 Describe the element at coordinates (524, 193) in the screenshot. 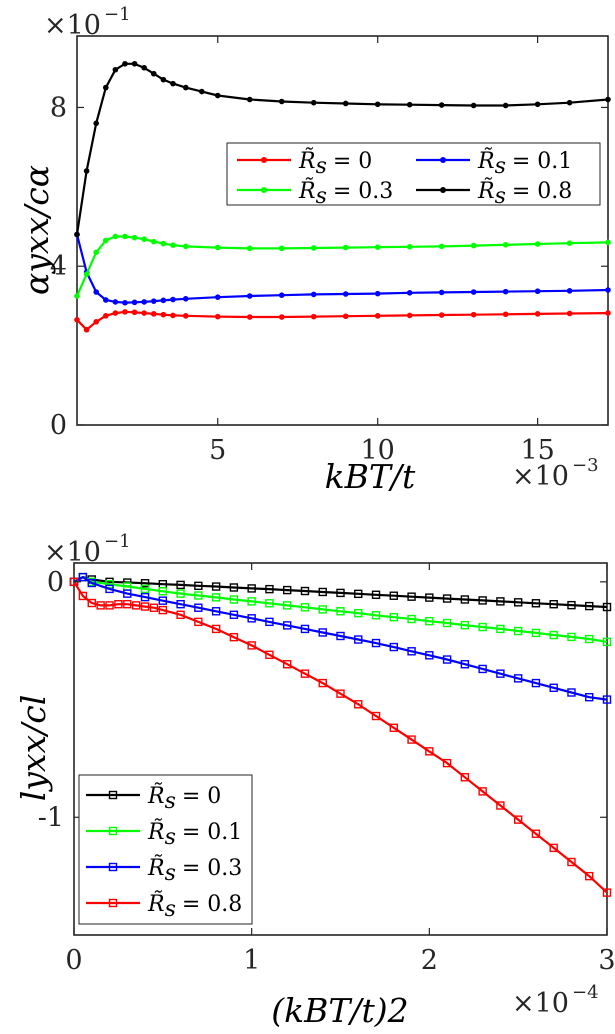

I see `legend-label: R̃s = 0.8` at that location.